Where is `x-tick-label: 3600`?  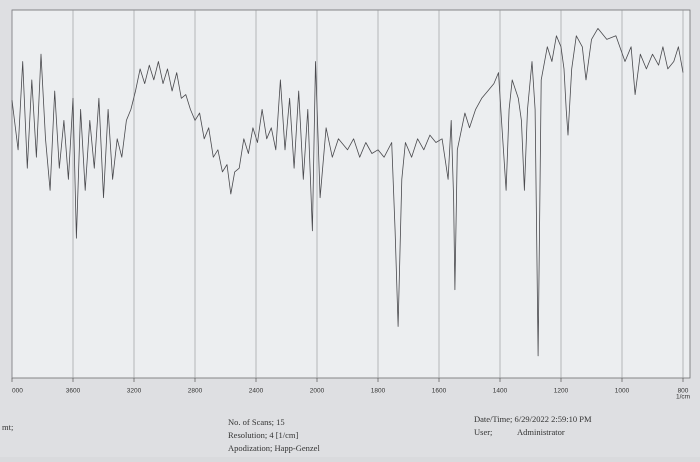 x-tick-label: 3600 is located at coordinates (73, 391).